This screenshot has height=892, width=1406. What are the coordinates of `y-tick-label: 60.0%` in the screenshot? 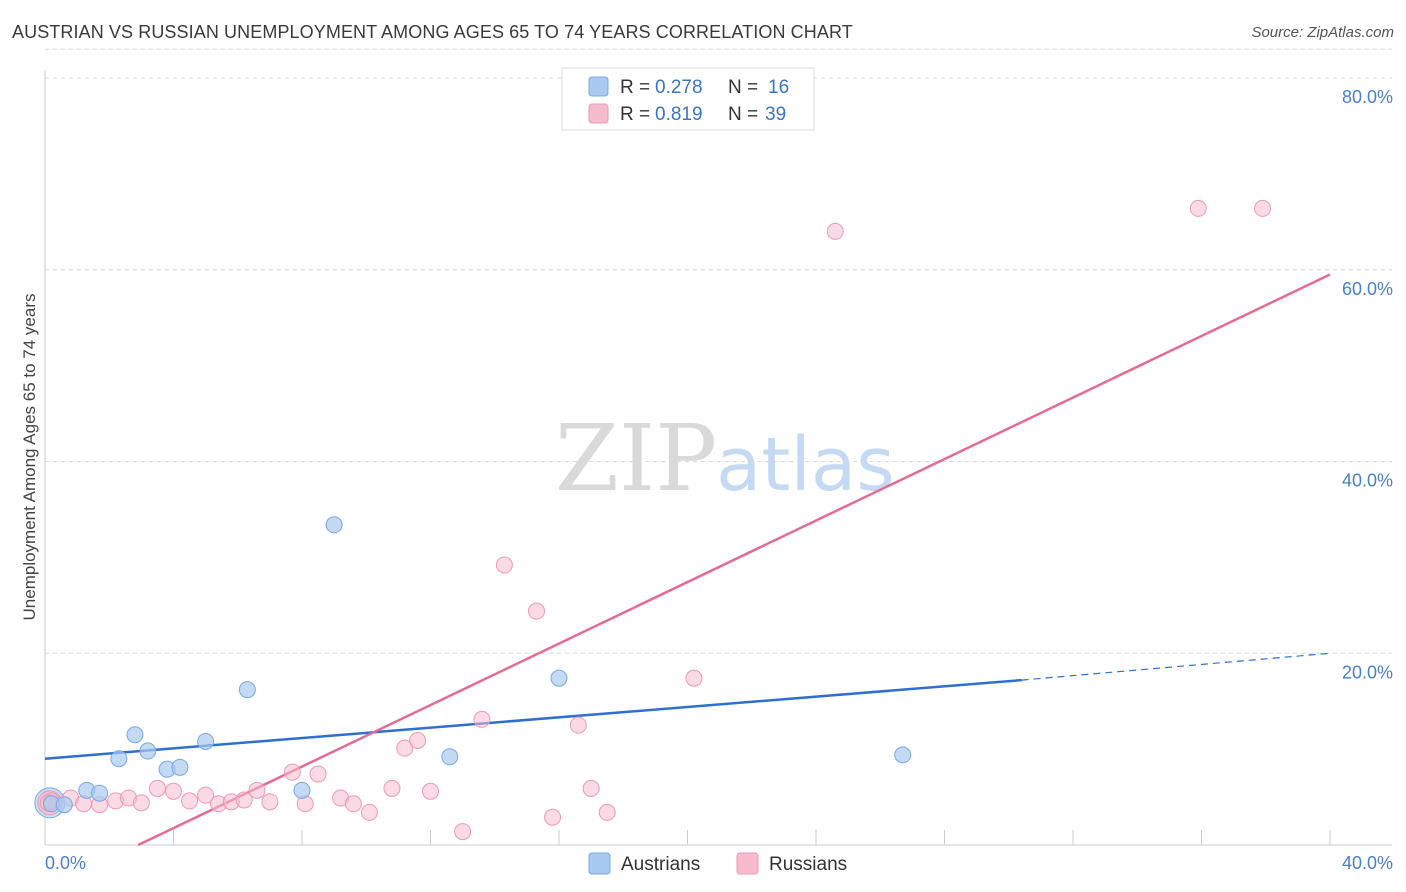 It's located at (1367, 289).